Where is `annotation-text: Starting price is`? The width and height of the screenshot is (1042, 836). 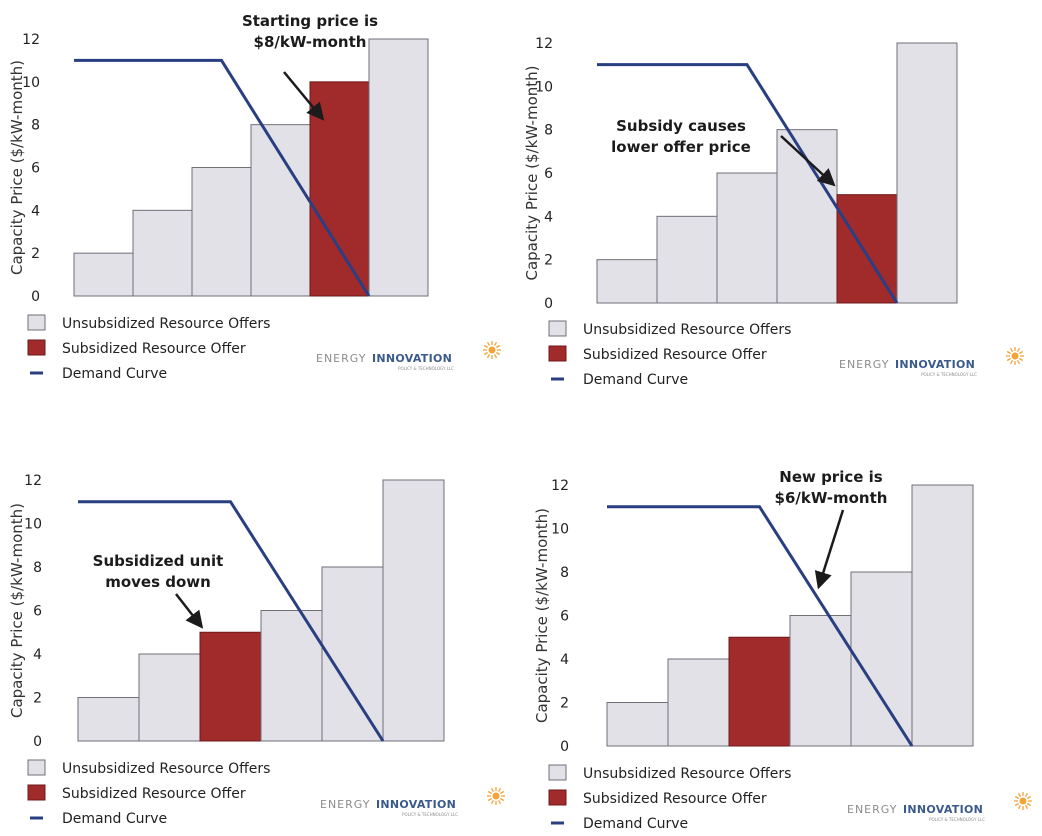 annotation-text: Starting price is is located at coordinates (310, 21).